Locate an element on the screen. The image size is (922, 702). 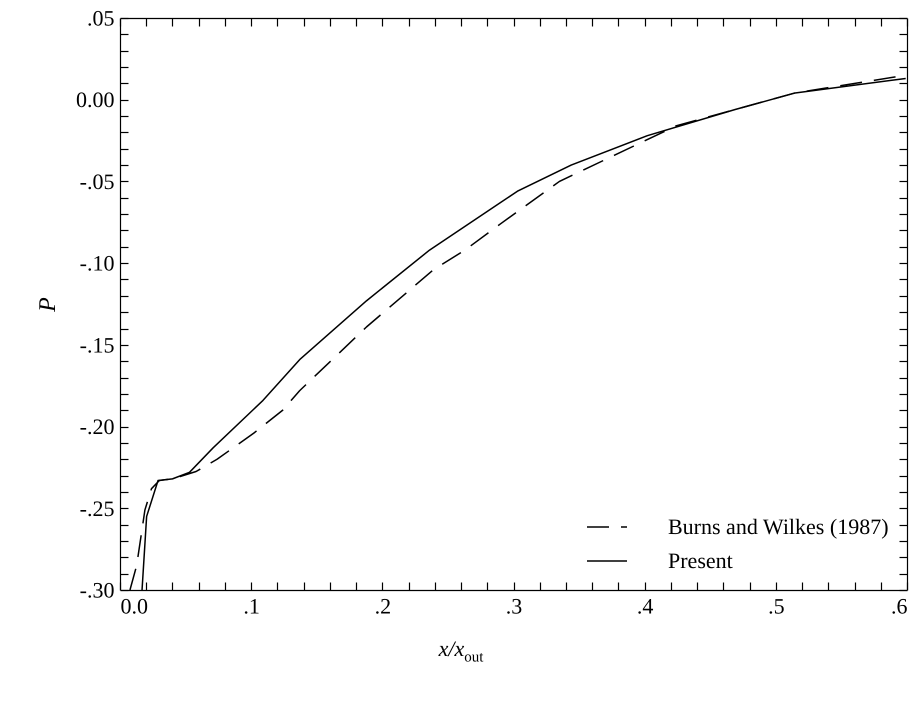
y-tick-label: -.30 is located at coordinates (97, 590).